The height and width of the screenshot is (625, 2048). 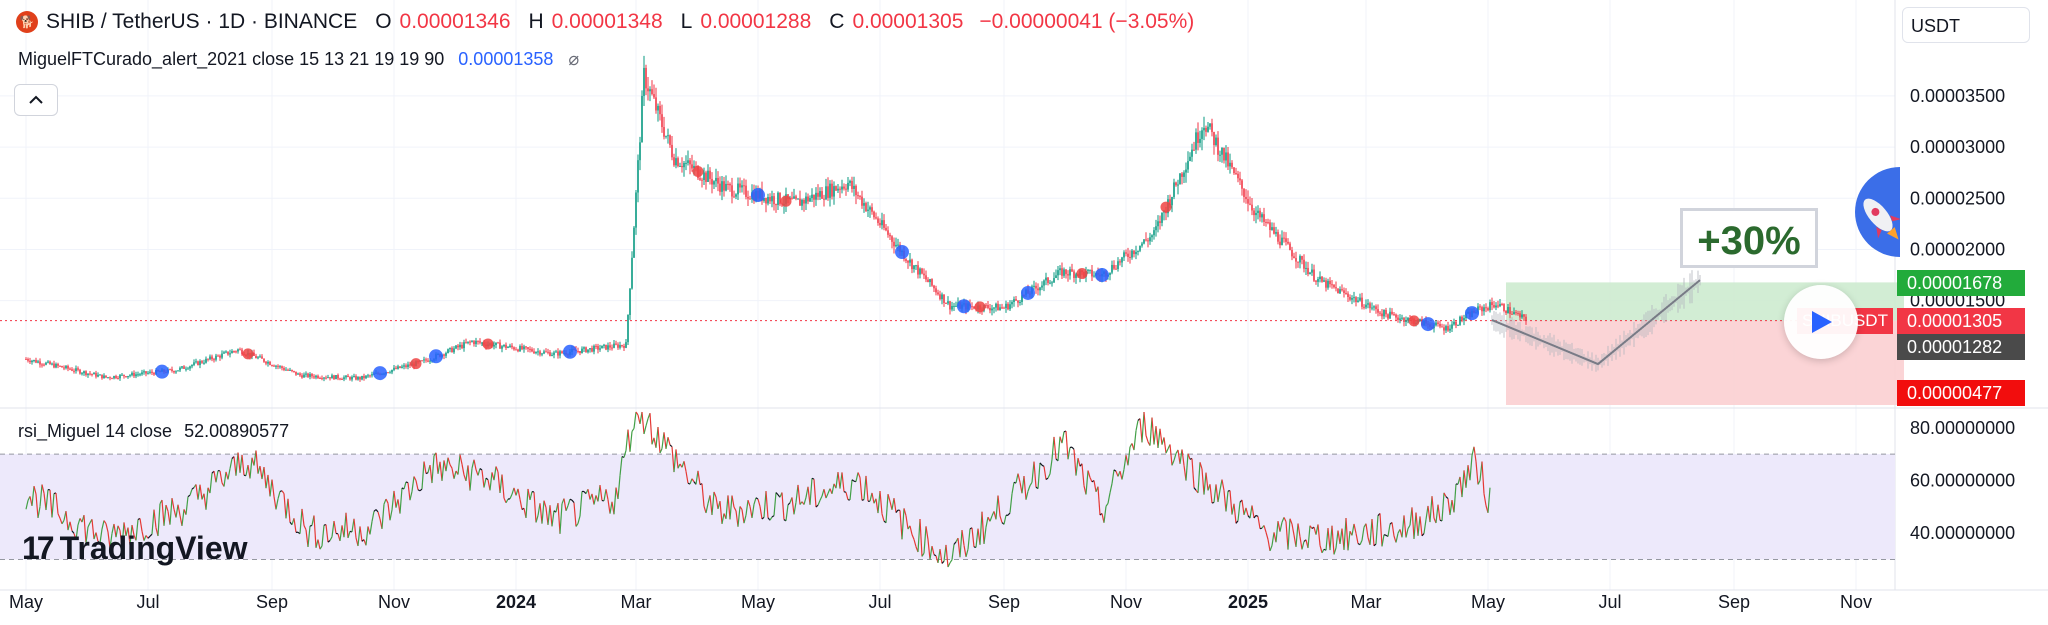 What do you see at coordinates (636, 602) in the screenshot?
I see `time-tick-label: Mar` at bounding box center [636, 602].